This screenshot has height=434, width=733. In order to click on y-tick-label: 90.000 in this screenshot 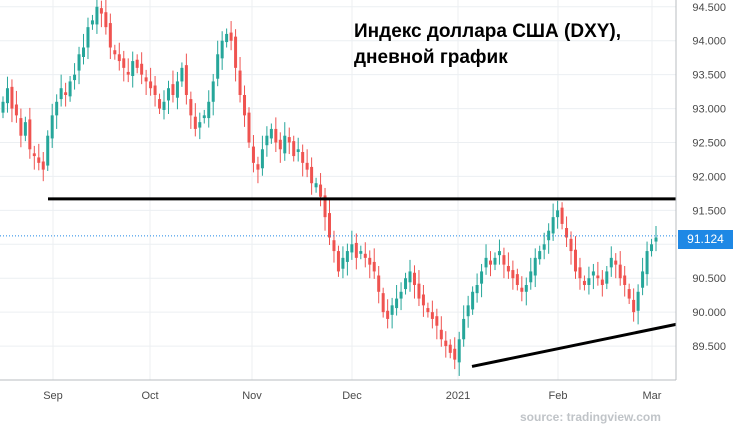, I will do `click(709, 313)`.